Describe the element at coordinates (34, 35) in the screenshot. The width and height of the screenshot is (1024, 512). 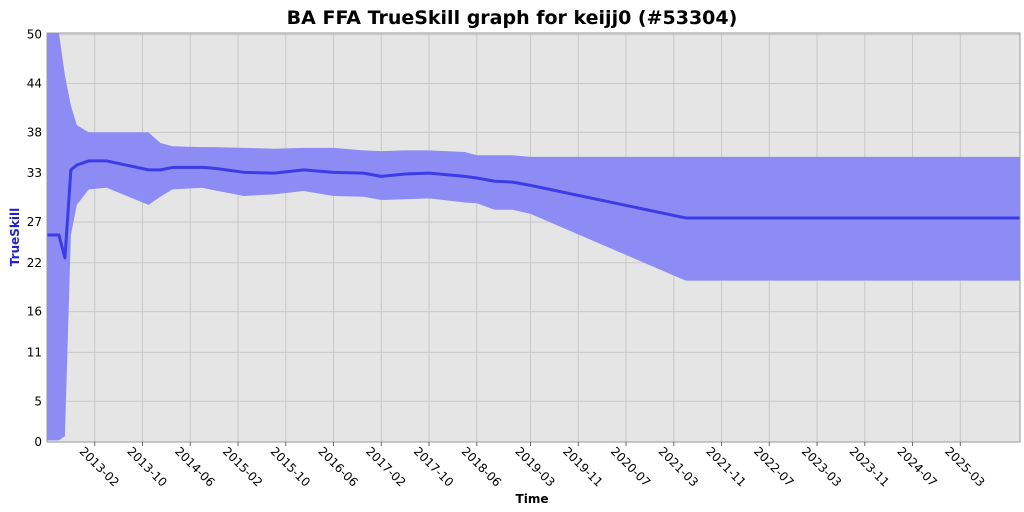
I see `y-tick-label: 50` at that location.